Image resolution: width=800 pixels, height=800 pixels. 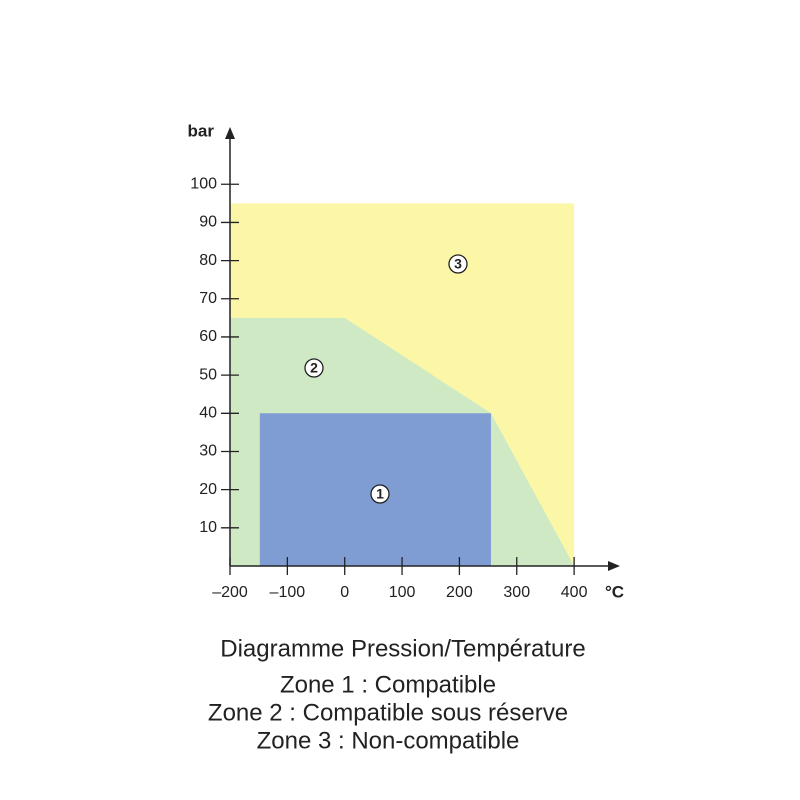 What do you see at coordinates (208, 374) in the screenshot?
I see `y-tick-label: 50` at bounding box center [208, 374].